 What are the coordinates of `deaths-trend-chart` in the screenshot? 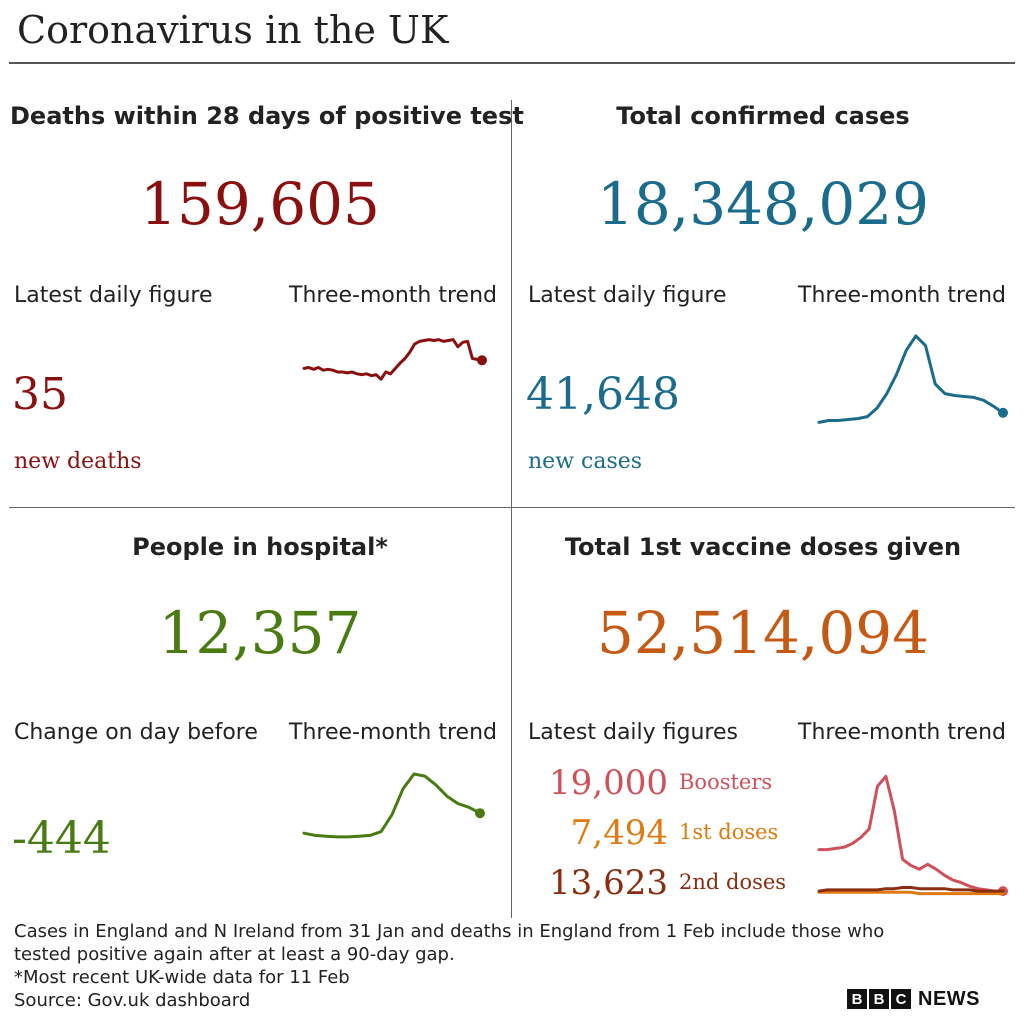 It's located at (394, 359).